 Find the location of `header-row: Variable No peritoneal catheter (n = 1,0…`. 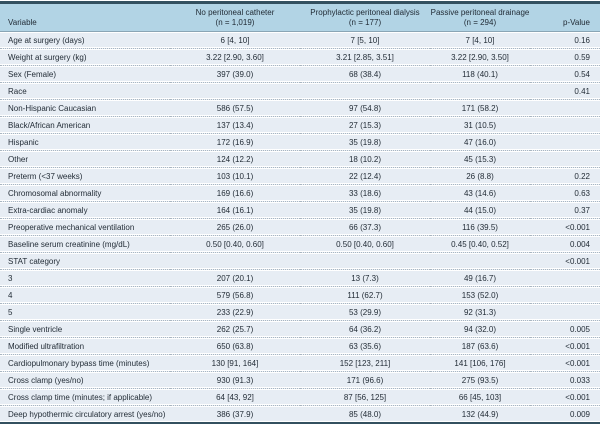

header-row: Variable No peritoneal catheter (n = 1,0… is located at coordinates (300, 18).